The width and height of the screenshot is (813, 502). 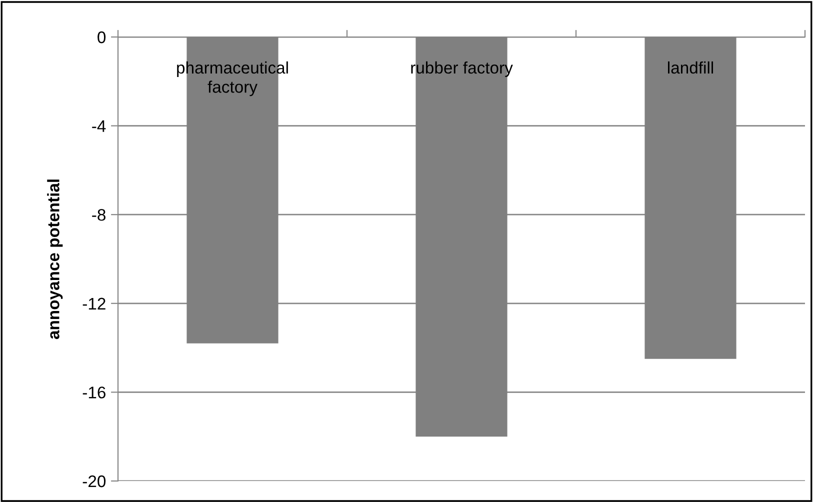 I want to click on y-axis-title: annoyance potential, so click(x=55, y=260).